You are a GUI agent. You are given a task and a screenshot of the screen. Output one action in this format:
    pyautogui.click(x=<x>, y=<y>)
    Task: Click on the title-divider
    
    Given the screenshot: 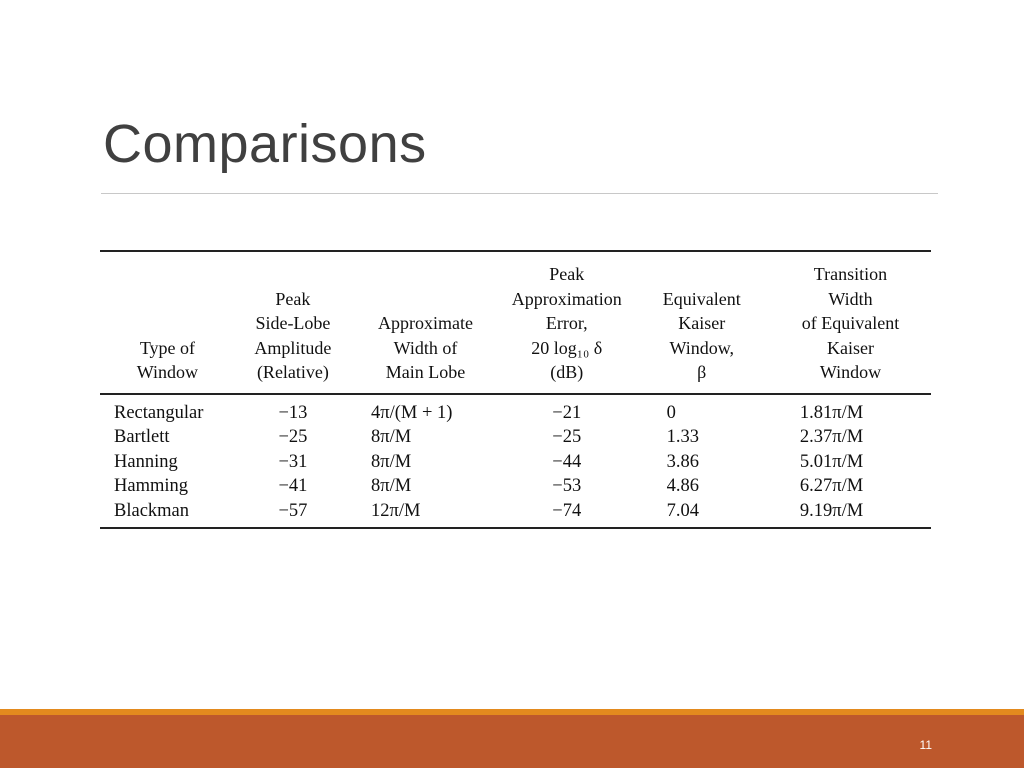 What is the action you would take?
    pyautogui.click(x=519, y=193)
    